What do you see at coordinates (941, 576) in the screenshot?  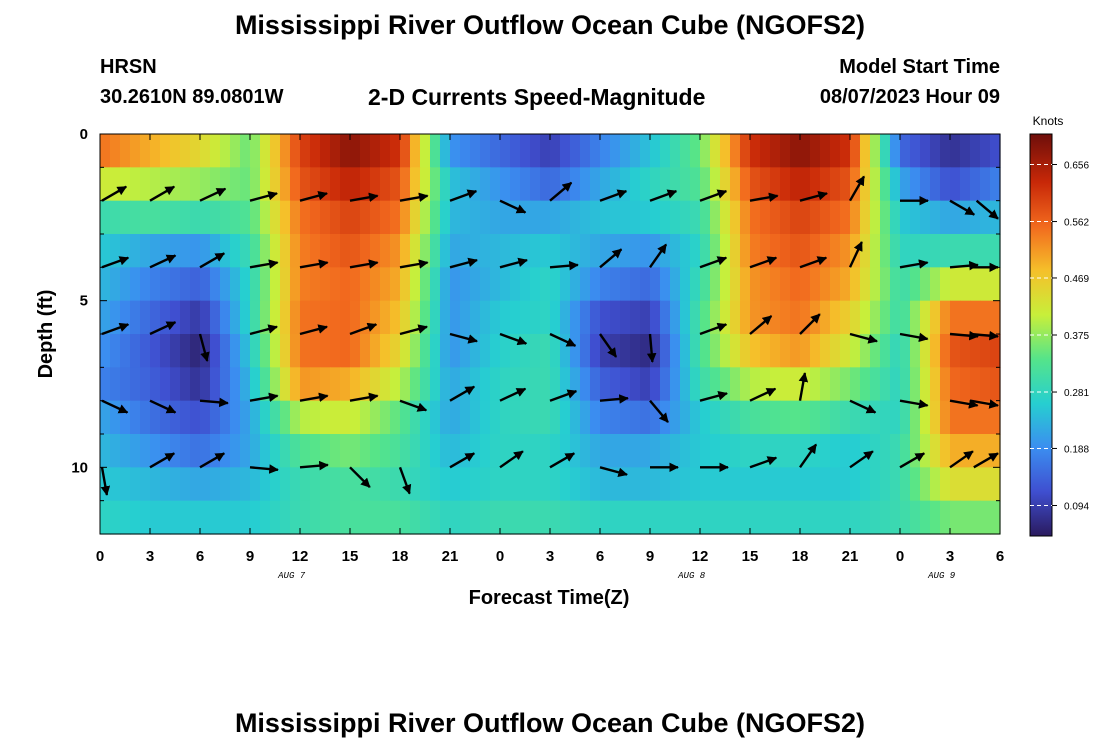 I see `date-label: AUG 9` at bounding box center [941, 576].